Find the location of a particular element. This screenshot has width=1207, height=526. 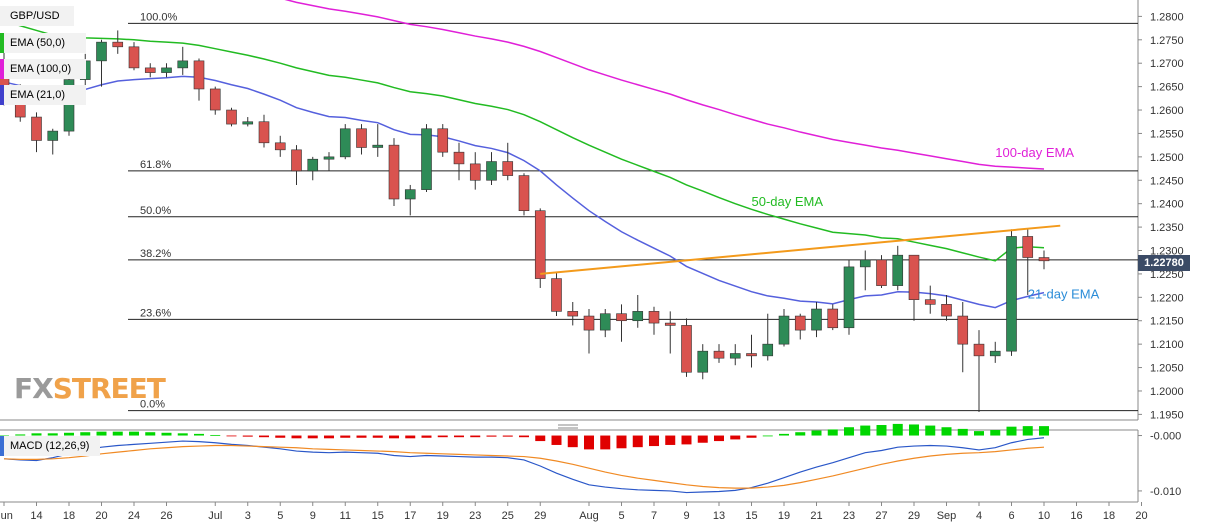

x-tick-label-17: Aug is located at coordinates (589, 516).